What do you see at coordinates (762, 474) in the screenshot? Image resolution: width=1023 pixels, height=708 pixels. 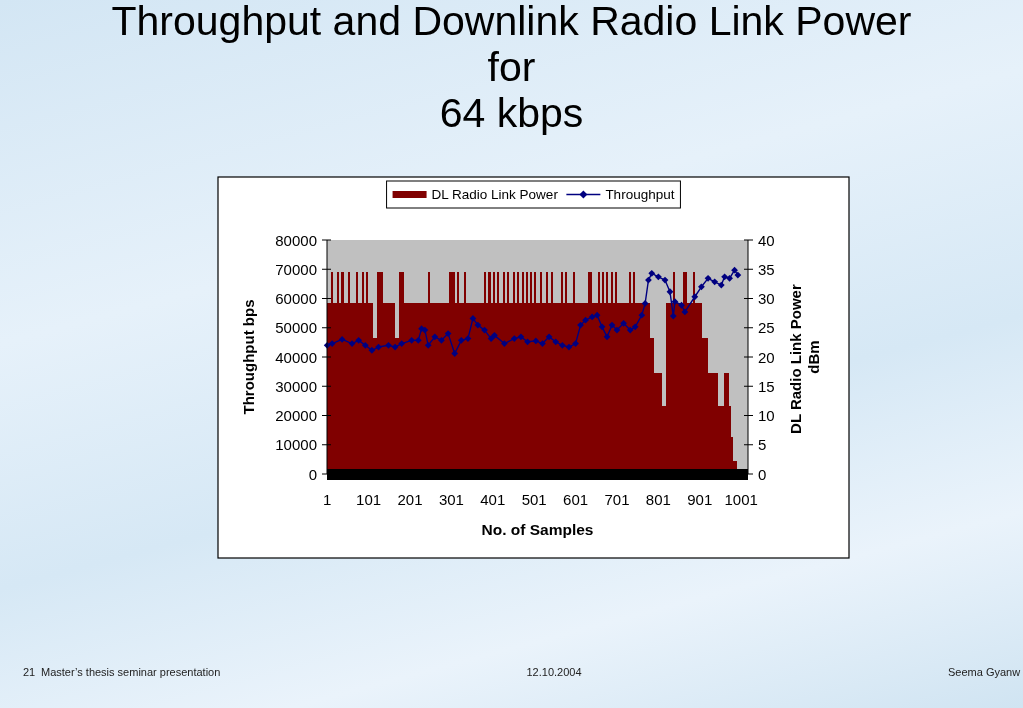 I see `y2-tick-label: 0` at bounding box center [762, 474].